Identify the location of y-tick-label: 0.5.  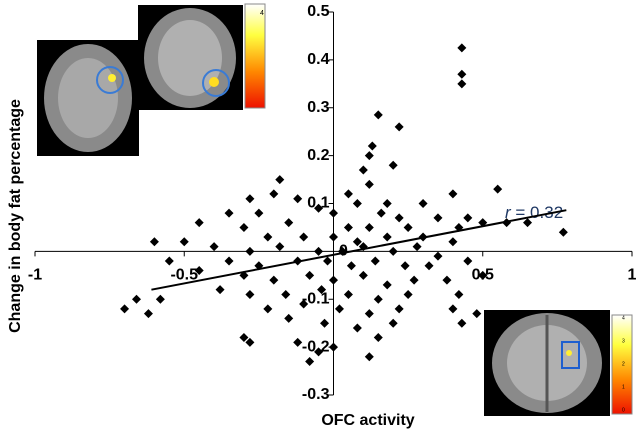
(318, 11).